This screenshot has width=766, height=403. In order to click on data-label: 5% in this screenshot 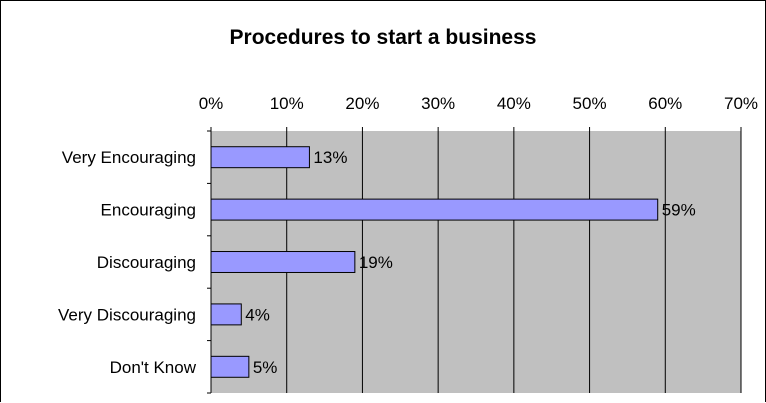, I will do `click(265, 367)`.